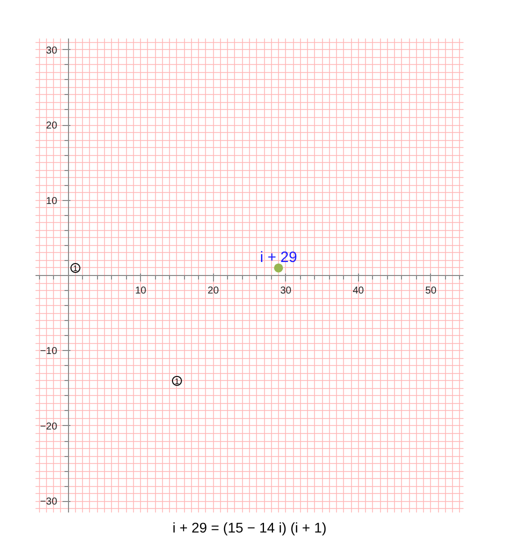 The height and width of the screenshot is (542, 510). I want to click on annotation: i + 29, so click(279, 257).